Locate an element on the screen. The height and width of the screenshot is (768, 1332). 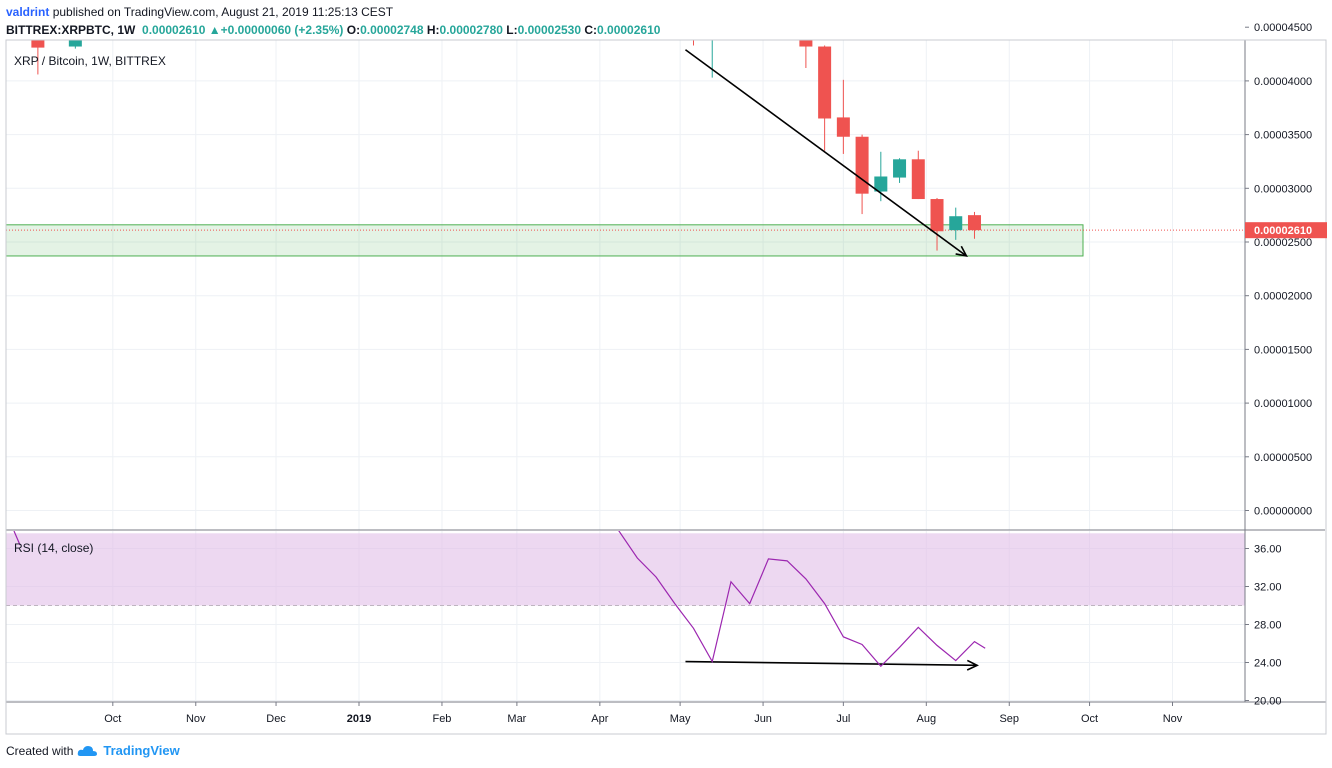
price-tick-label: 0.00001500 is located at coordinates (1283, 350).